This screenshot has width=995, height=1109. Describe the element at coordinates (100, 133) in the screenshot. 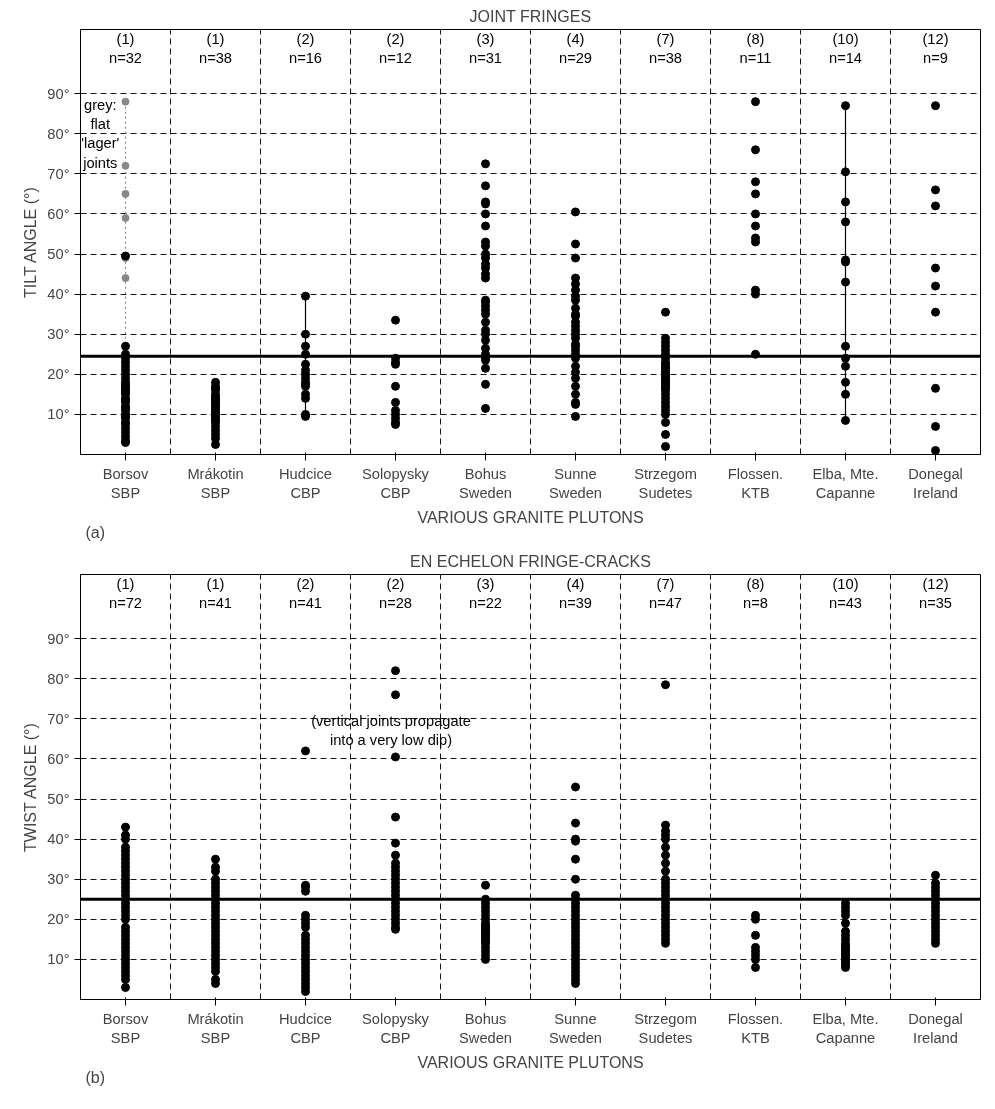

I see `annotation: grey: flat 'lager' joints` at that location.